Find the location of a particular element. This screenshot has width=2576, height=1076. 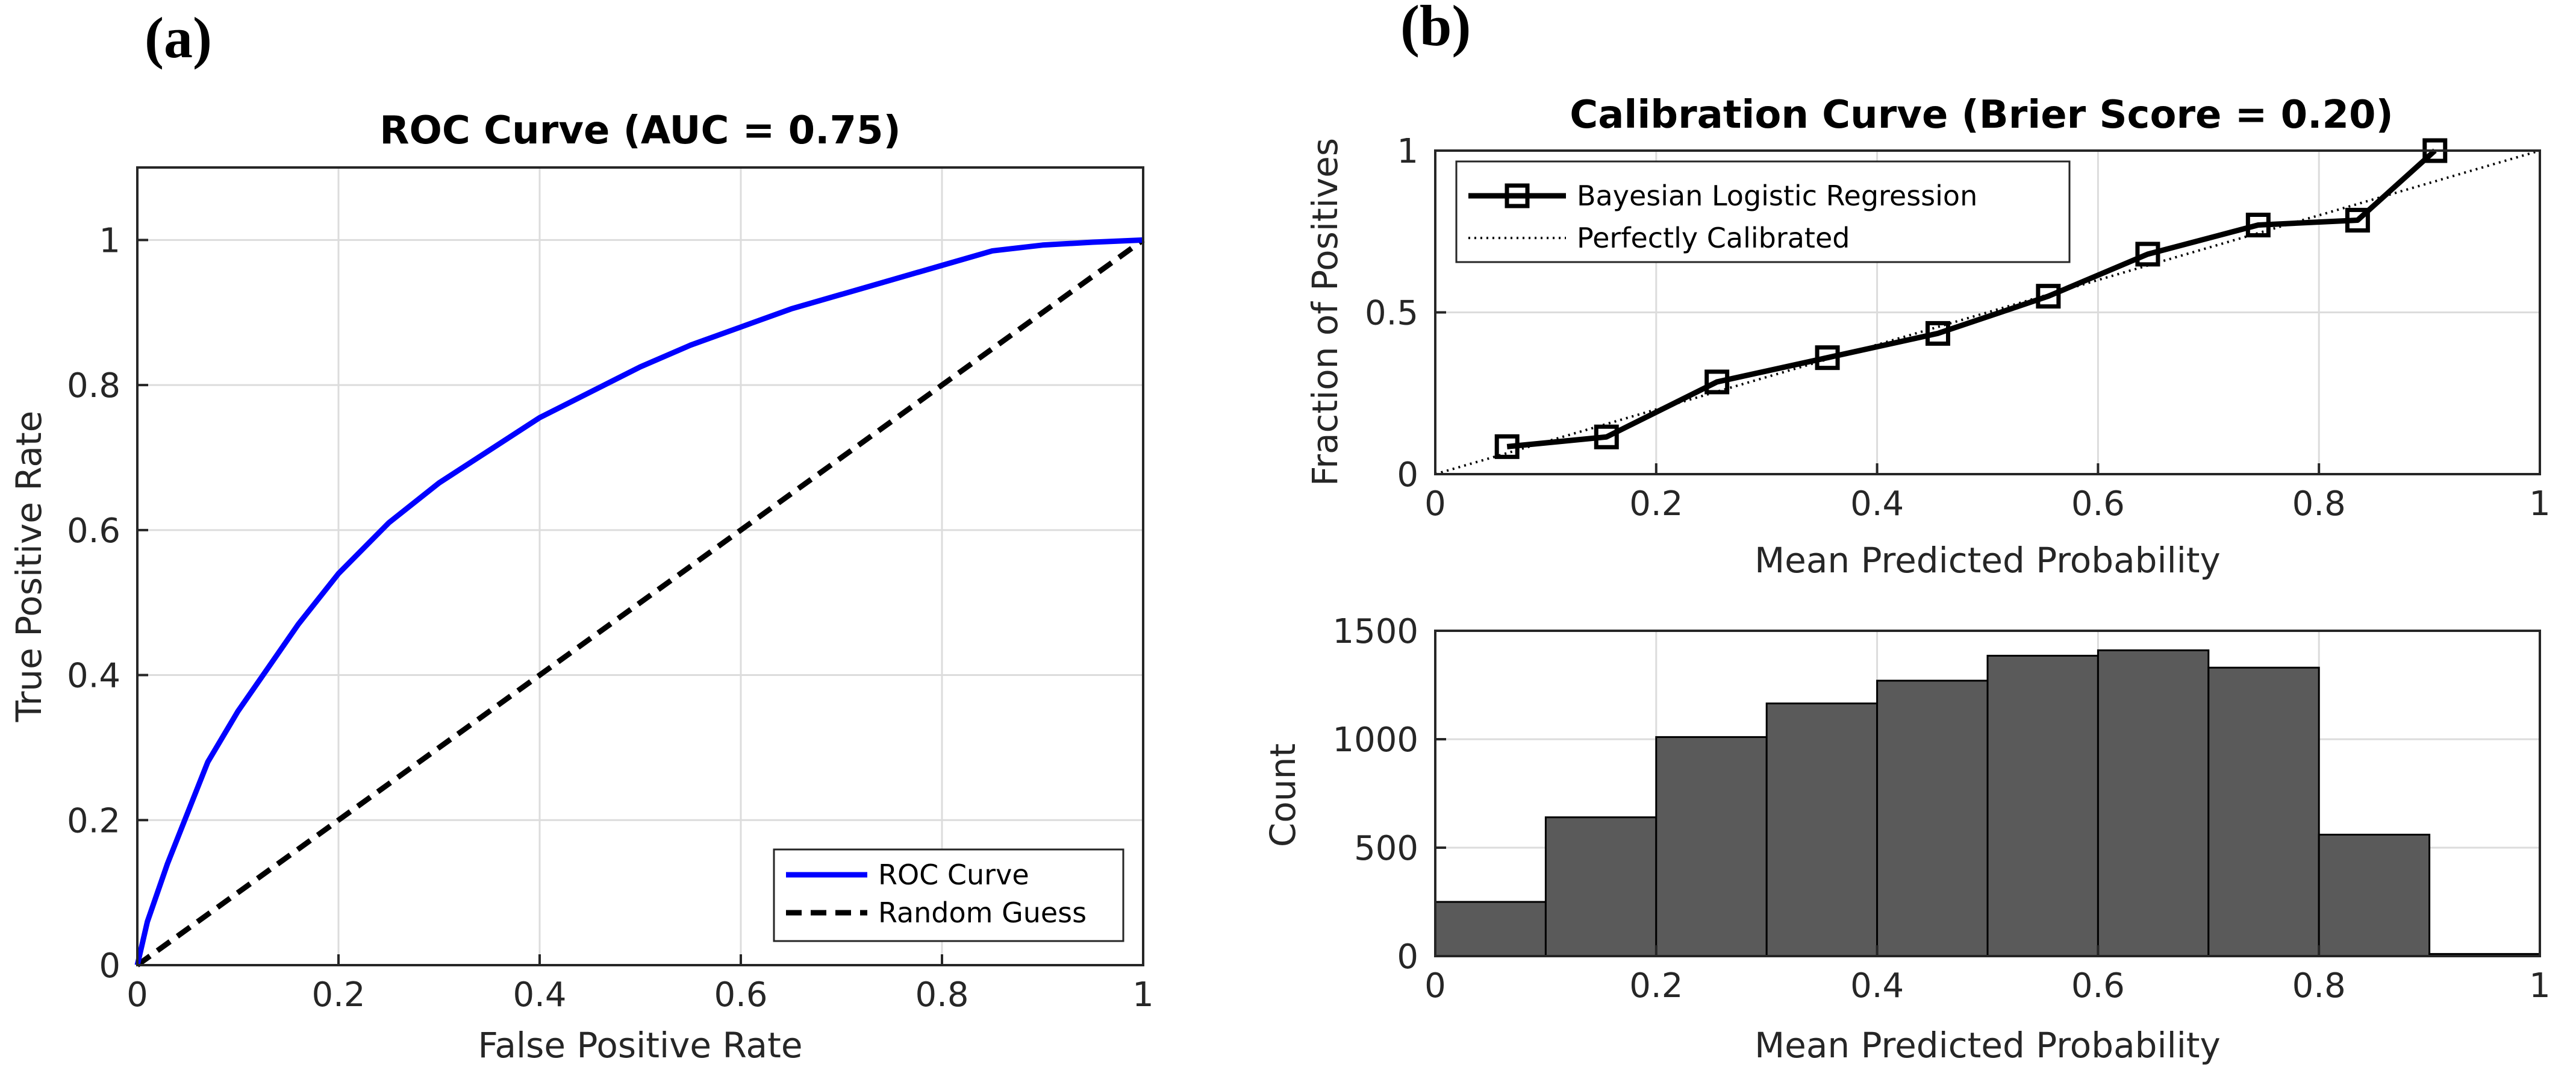

histogram-axes-box is located at coordinates (1987, 793).